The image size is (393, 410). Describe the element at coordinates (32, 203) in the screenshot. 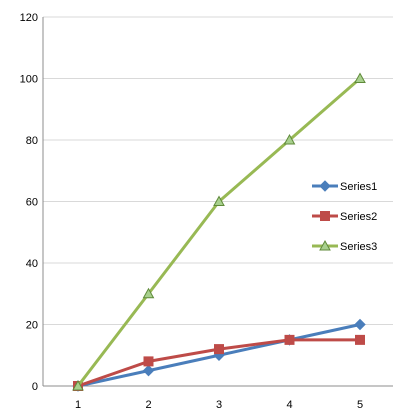

I see `y-tick-label: 60` at that location.